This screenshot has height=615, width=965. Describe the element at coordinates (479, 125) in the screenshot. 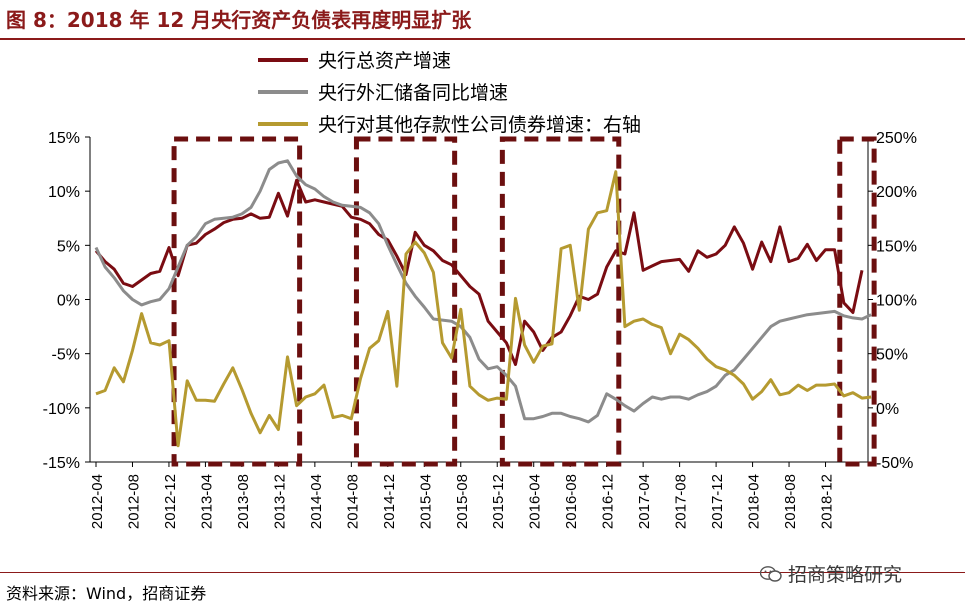

I see `legend-label-3: 央行对其他存款性公司债券增速：右轴` at that location.